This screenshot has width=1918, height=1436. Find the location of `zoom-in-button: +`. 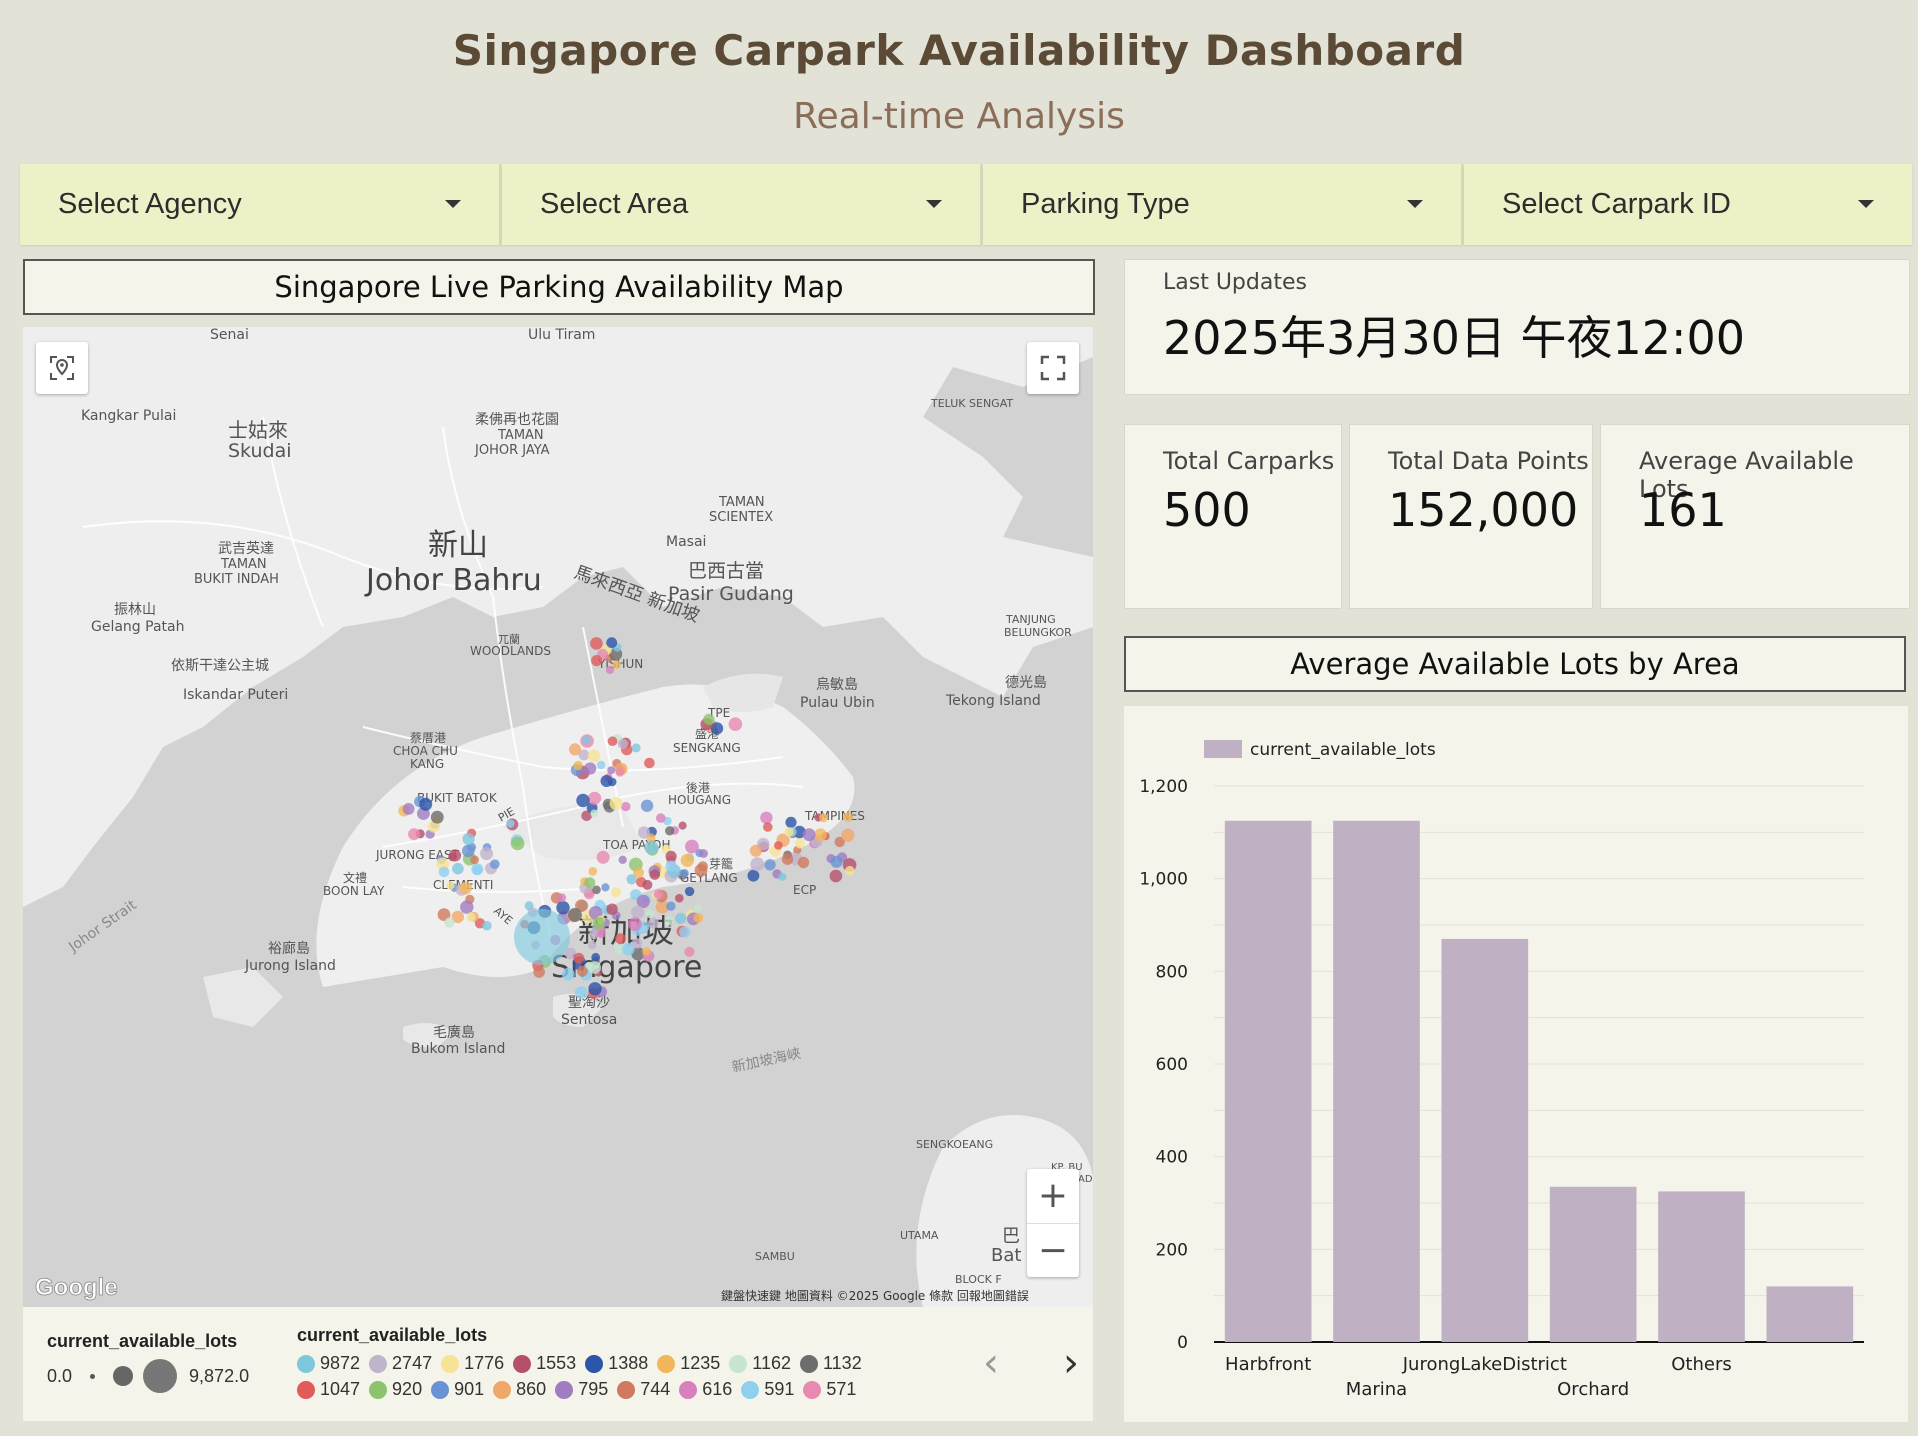

zoom-in-button: + is located at coordinates (1053, 1196).